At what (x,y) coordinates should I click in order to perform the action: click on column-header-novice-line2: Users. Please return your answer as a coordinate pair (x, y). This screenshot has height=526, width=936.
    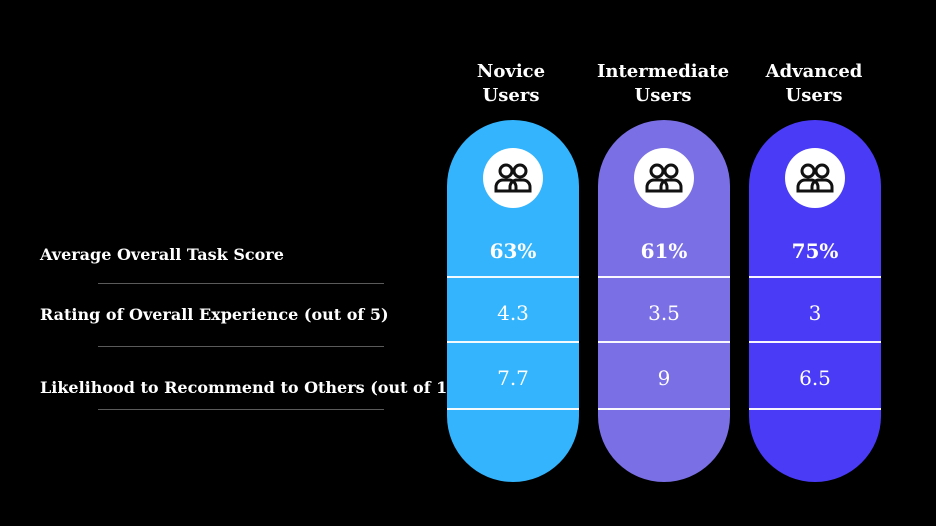
    Looking at the image, I should click on (511, 95).